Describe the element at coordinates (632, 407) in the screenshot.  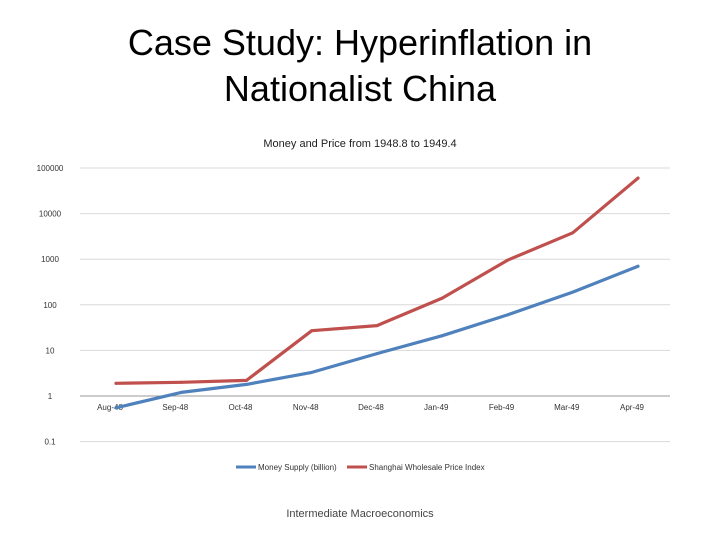
I see `x-tick-label: Apr-49` at that location.